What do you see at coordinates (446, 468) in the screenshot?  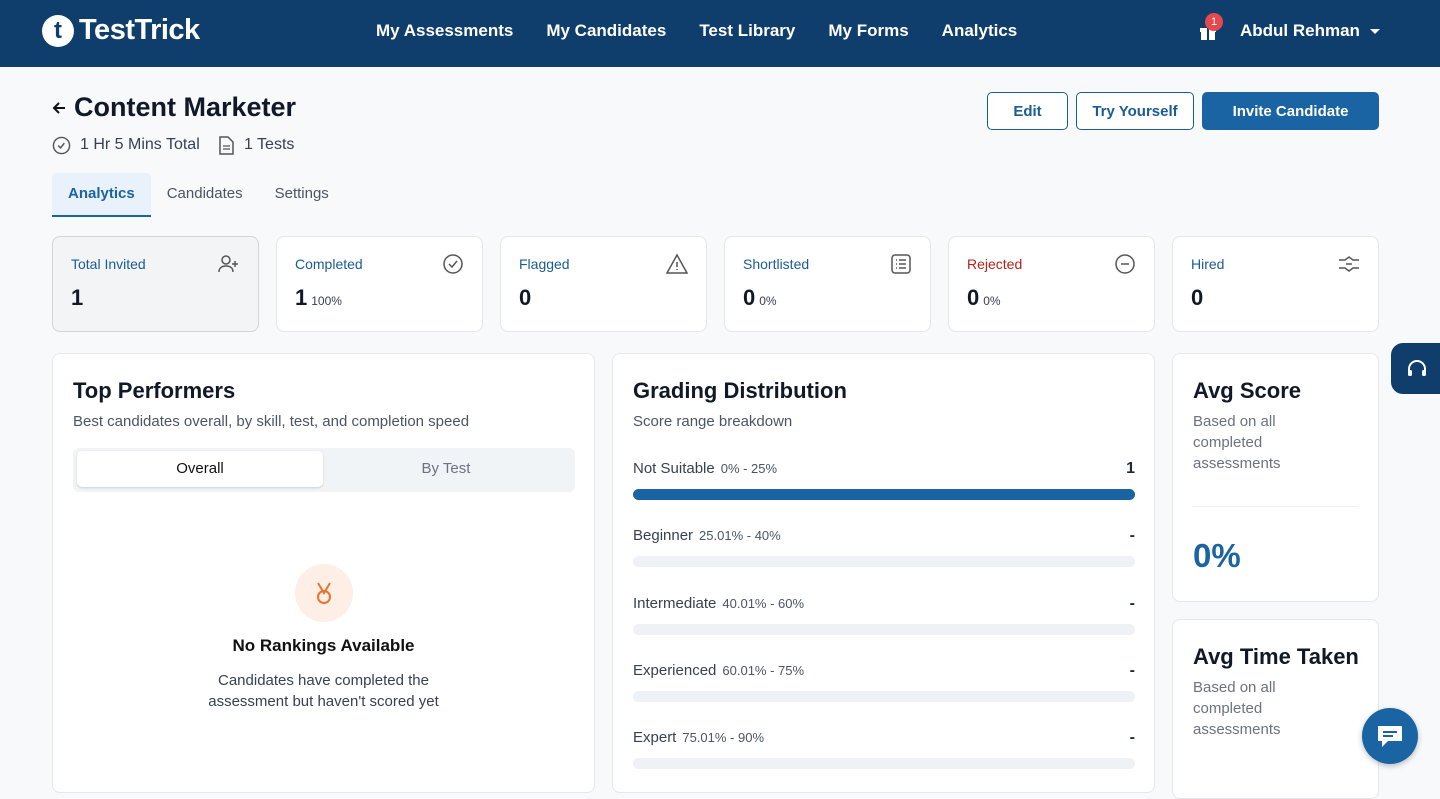 I see `toggle-option: By Test` at bounding box center [446, 468].